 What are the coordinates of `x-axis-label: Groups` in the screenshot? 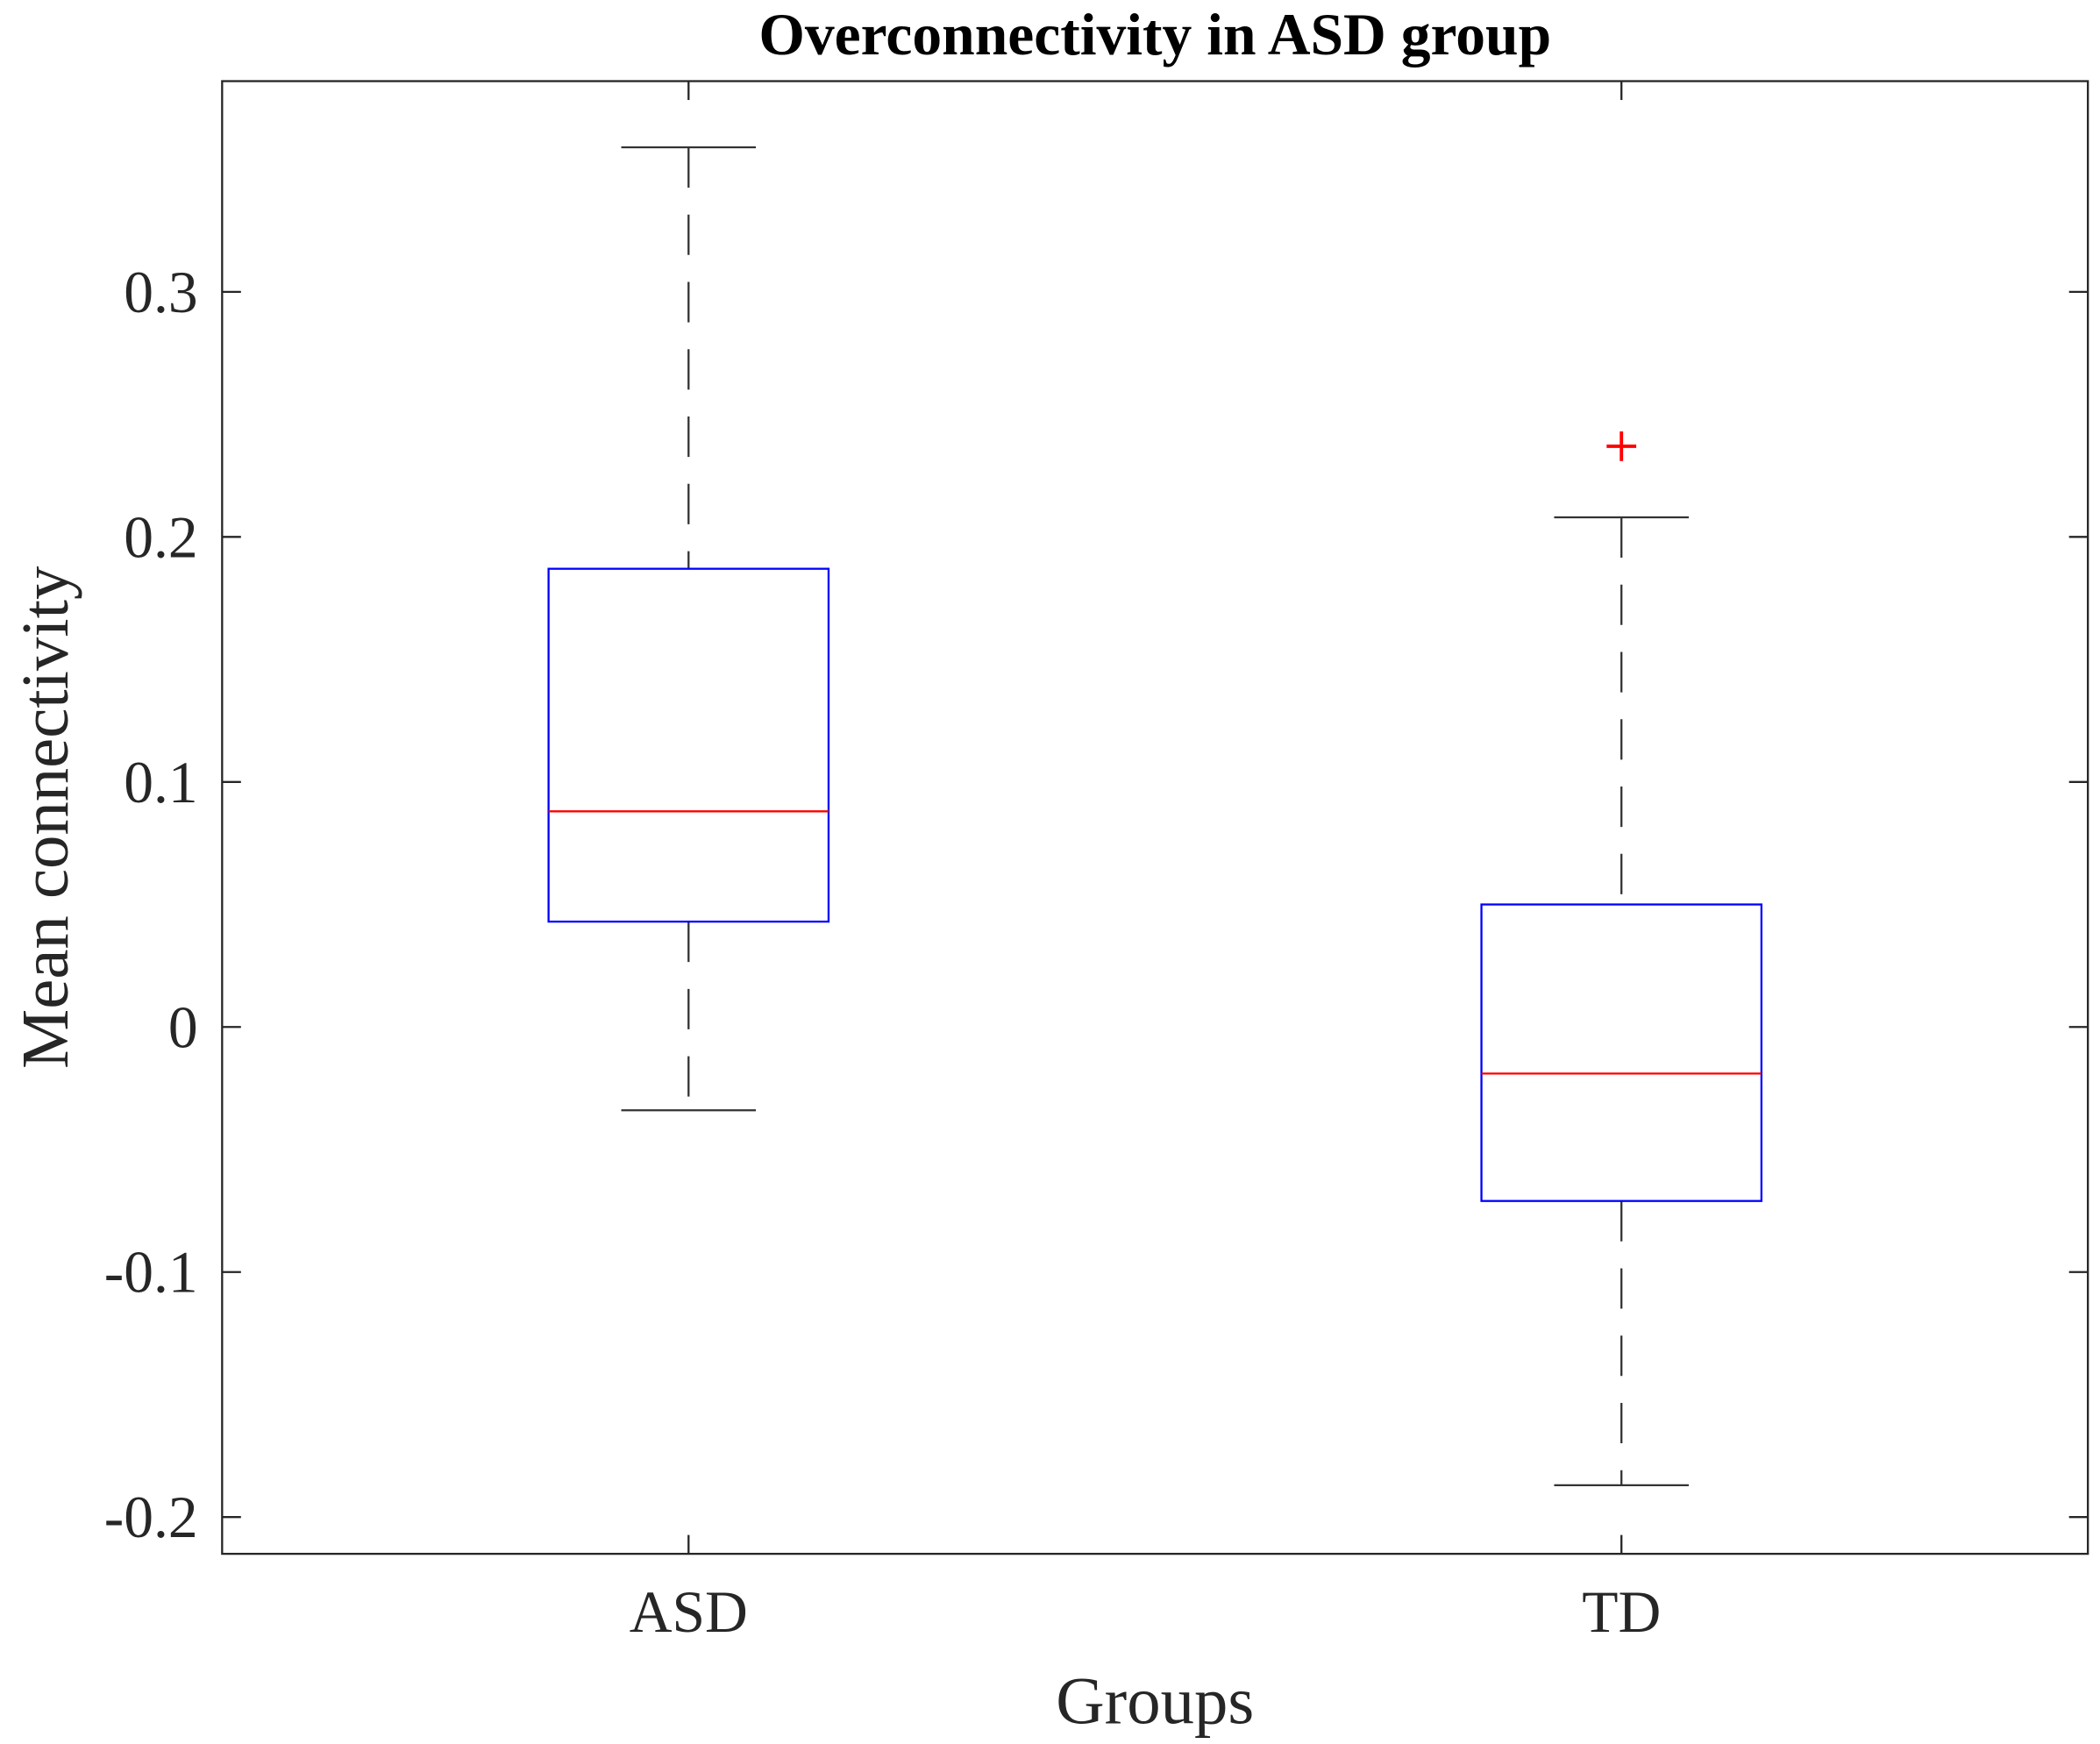 It's located at (1155, 1702).